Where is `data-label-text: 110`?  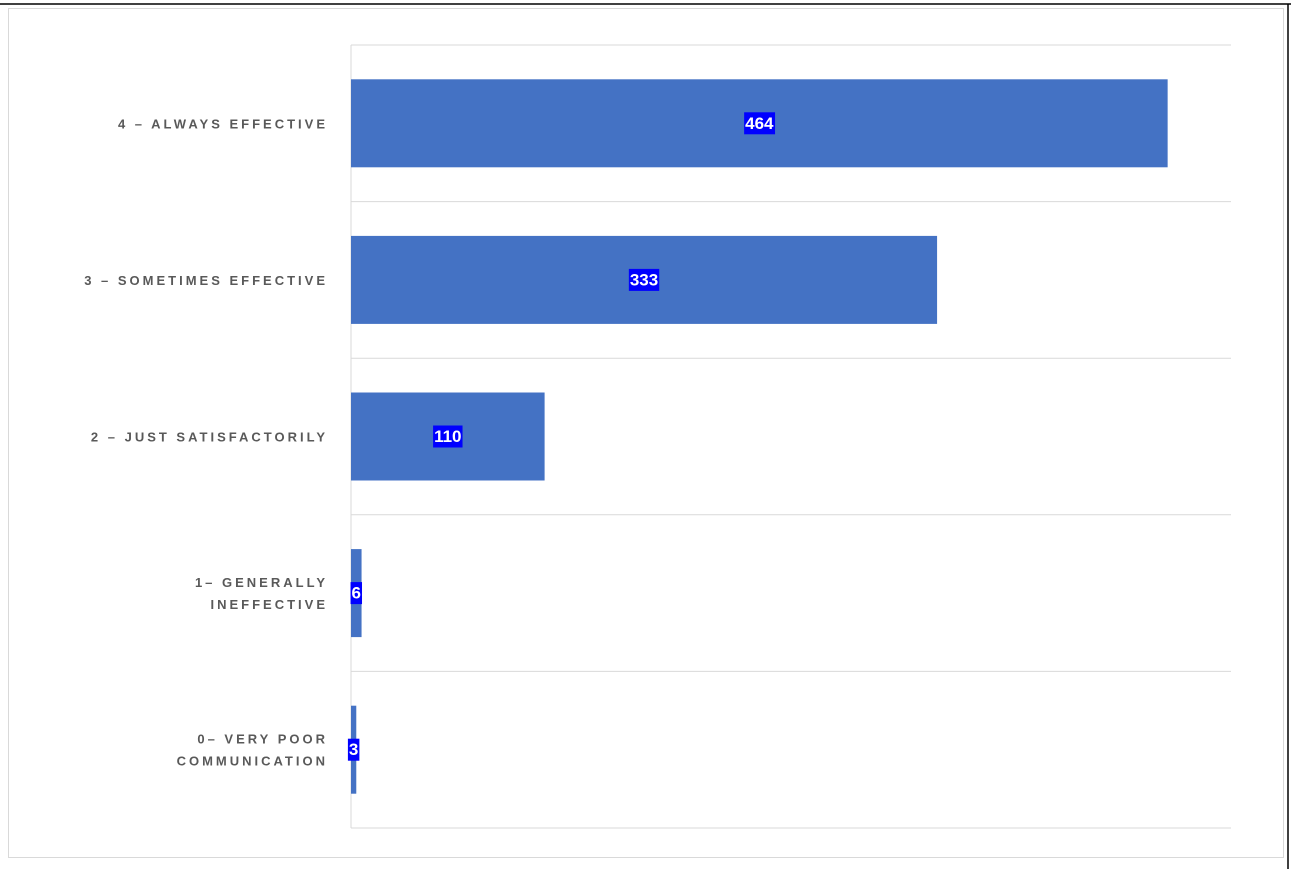
data-label-text: 110 is located at coordinates (447, 436).